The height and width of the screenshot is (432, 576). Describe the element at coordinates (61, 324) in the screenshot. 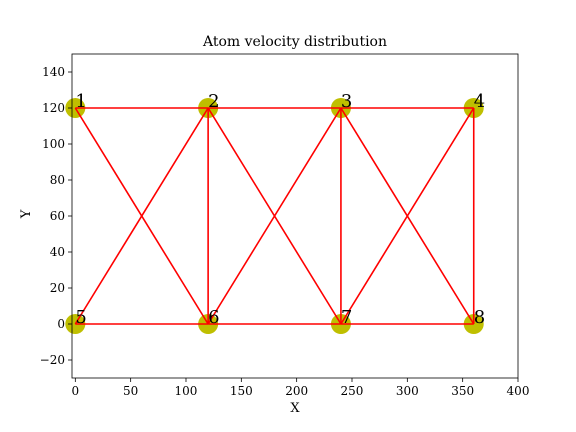

I see `y-tick-label: 0` at that location.